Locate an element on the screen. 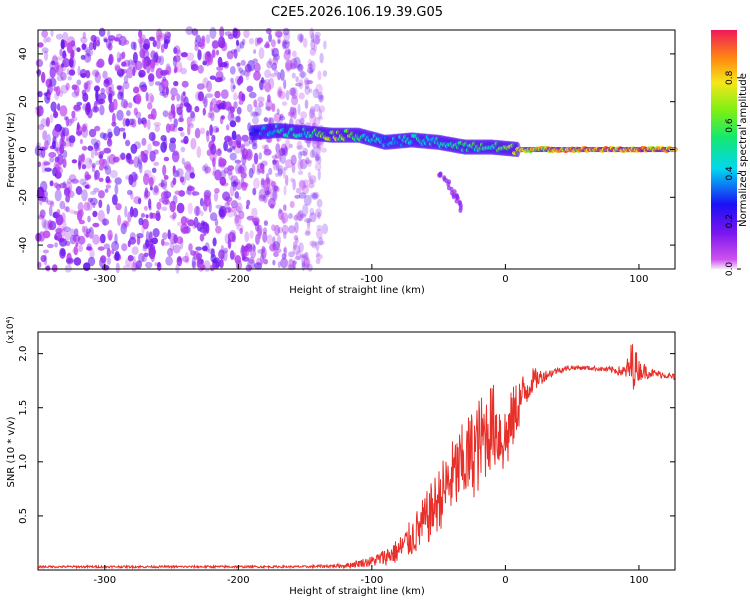 Image resolution: width=750 pixels, height=600 pixels. spectrogram-x-tick-label: -300 is located at coordinates (104, 279).